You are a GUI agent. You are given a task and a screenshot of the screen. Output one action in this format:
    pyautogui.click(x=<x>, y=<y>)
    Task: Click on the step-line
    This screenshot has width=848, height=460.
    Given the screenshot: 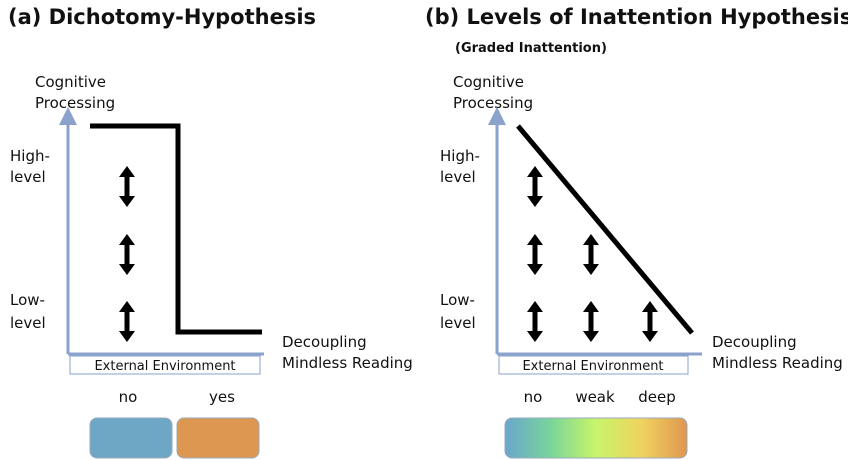 What is the action you would take?
    pyautogui.click(x=176, y=229)
    